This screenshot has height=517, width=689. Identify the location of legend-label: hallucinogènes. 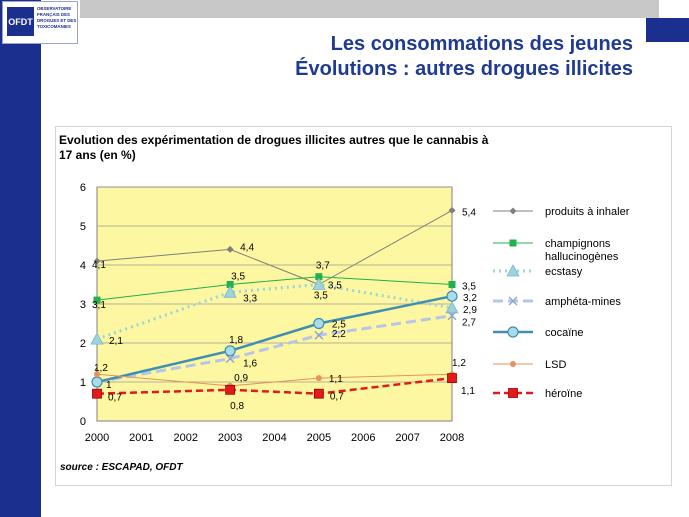
(582, 257).